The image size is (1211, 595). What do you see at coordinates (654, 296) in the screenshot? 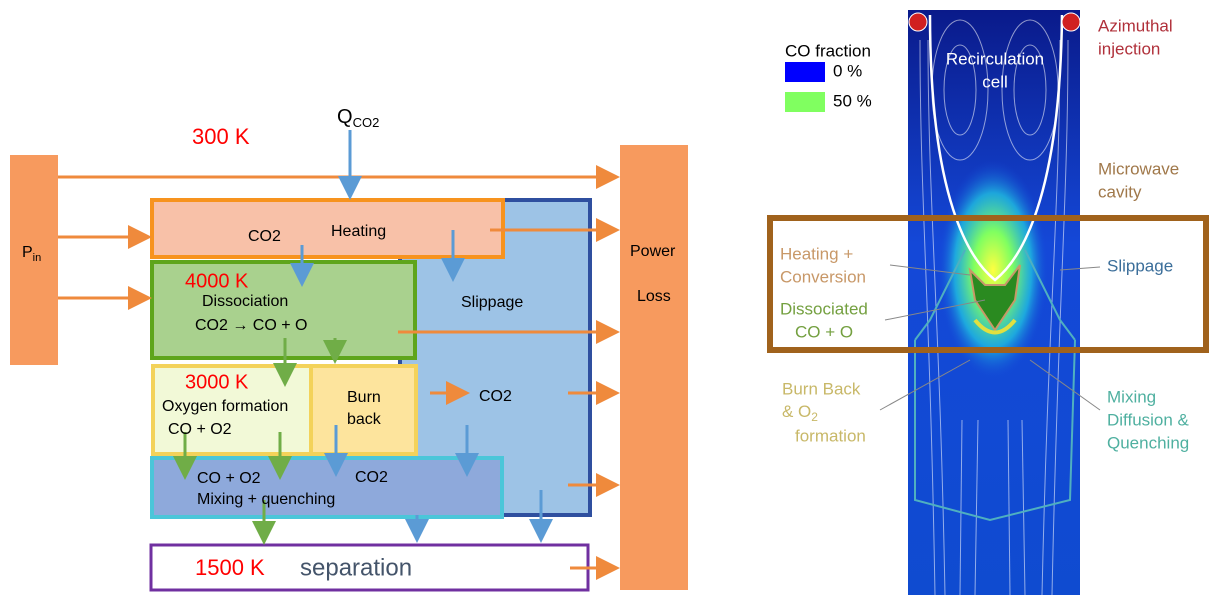
I see `loss-label: Loss` at bounding box center [654, 296].